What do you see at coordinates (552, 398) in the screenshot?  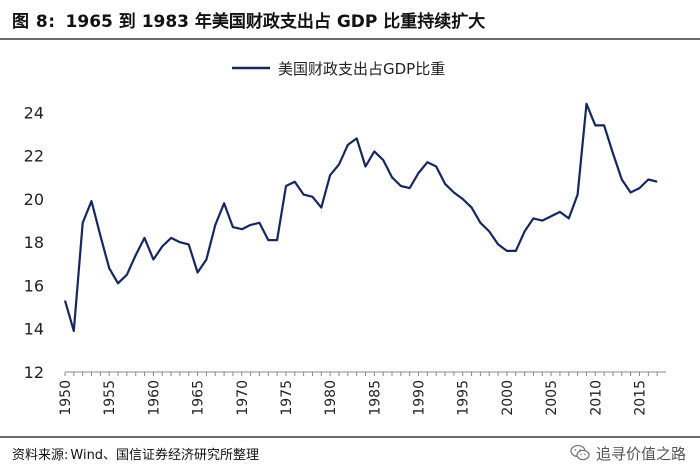 I see `x-tick-label: 2005` at bounding box center [552, 398].